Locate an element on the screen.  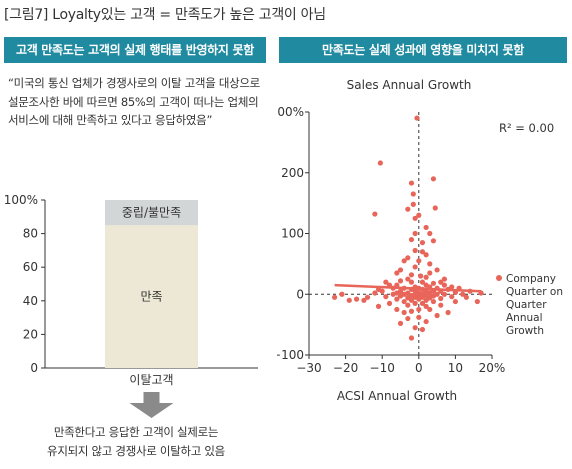
bar-segment is located at coordinates (151, 213).